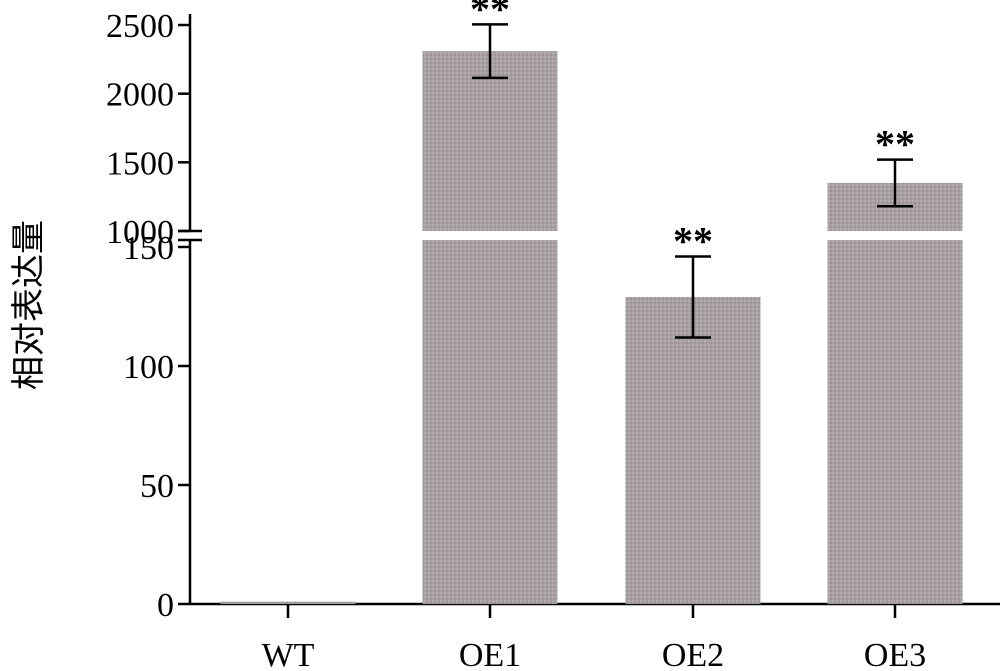 This screenshot has height=671, width=1000. Describe the element at coordinates (140, 95) in the screenshot. I see `y-tick-label: 2000` at that location.